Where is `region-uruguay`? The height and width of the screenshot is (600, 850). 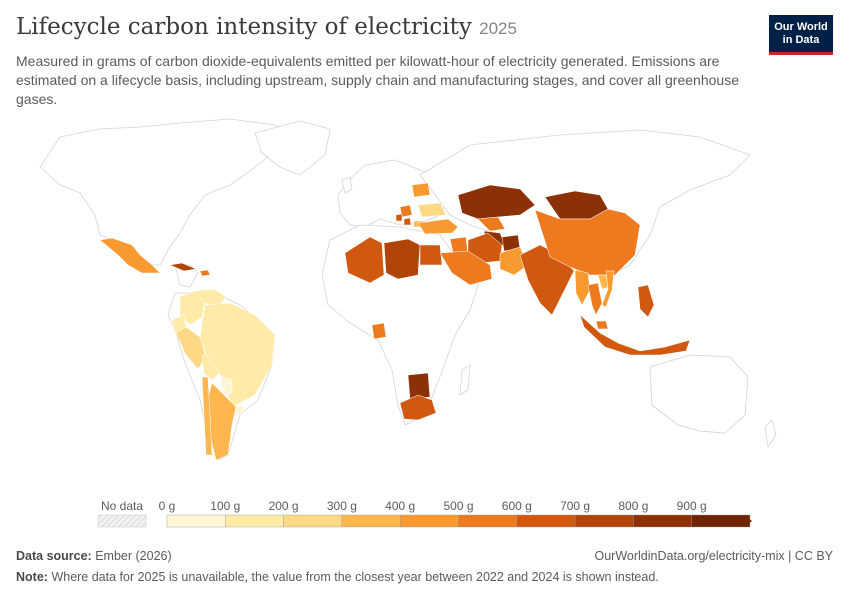
region-uruguay is located at coordinates (240, 410).